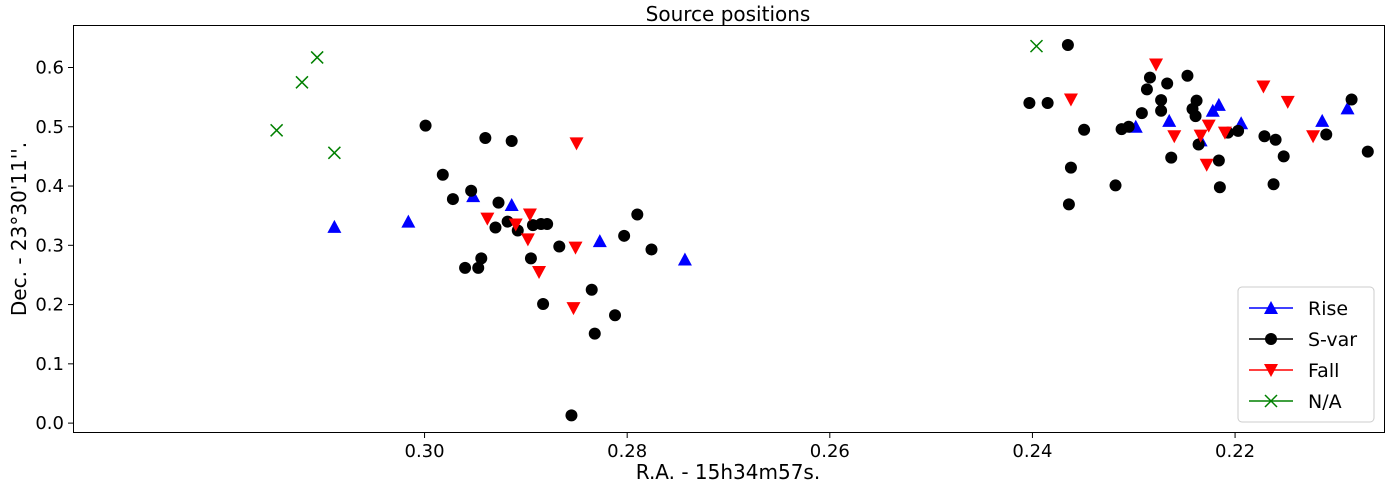  I want to click on y-tick-label: 0.0, so click(49, 423).